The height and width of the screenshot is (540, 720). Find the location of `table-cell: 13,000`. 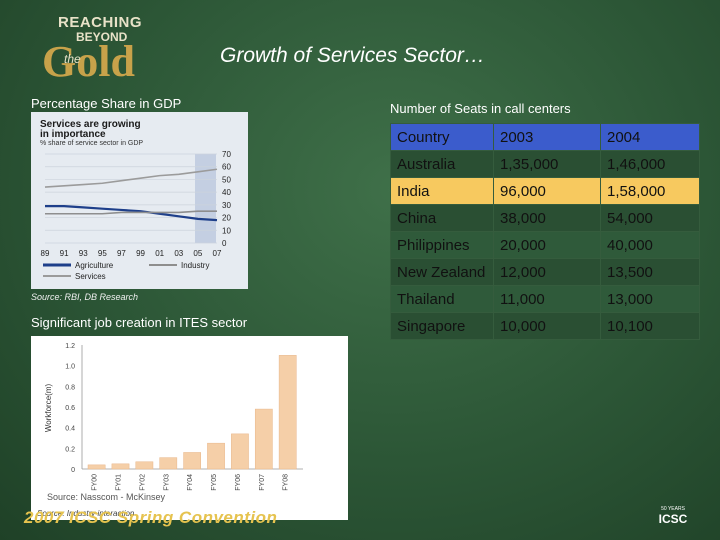

table-cell: 13,000 is located at coordinates (650, 299).